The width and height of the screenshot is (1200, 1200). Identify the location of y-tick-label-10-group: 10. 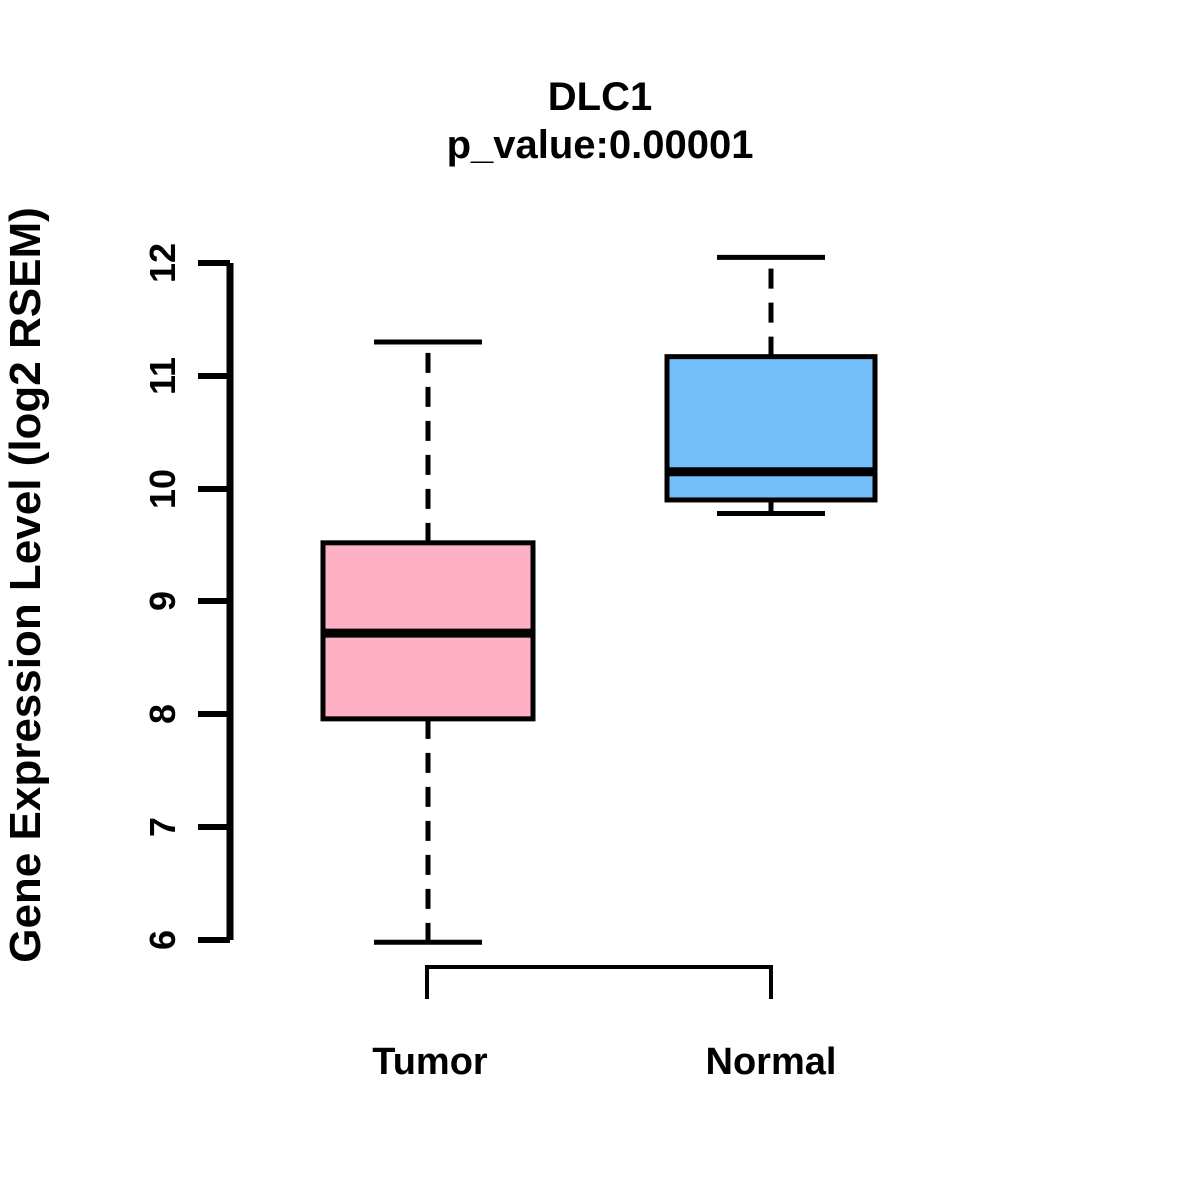
(162, 489).